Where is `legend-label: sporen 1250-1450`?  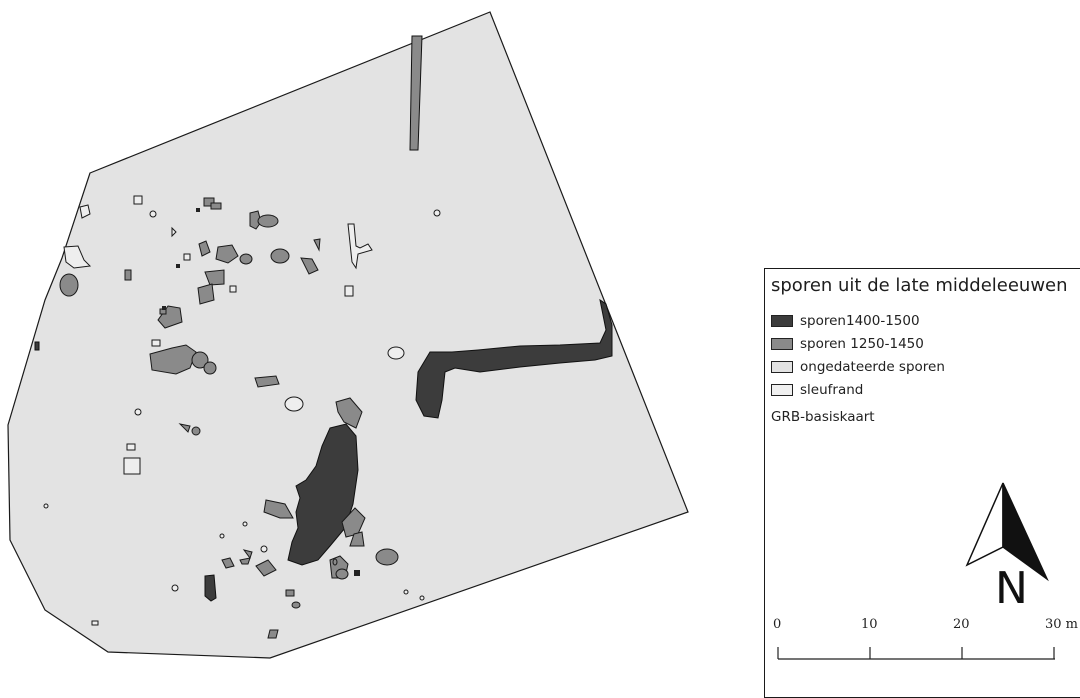
legend-label: sporen 1250-1450 is located at coordinates (862, 344).